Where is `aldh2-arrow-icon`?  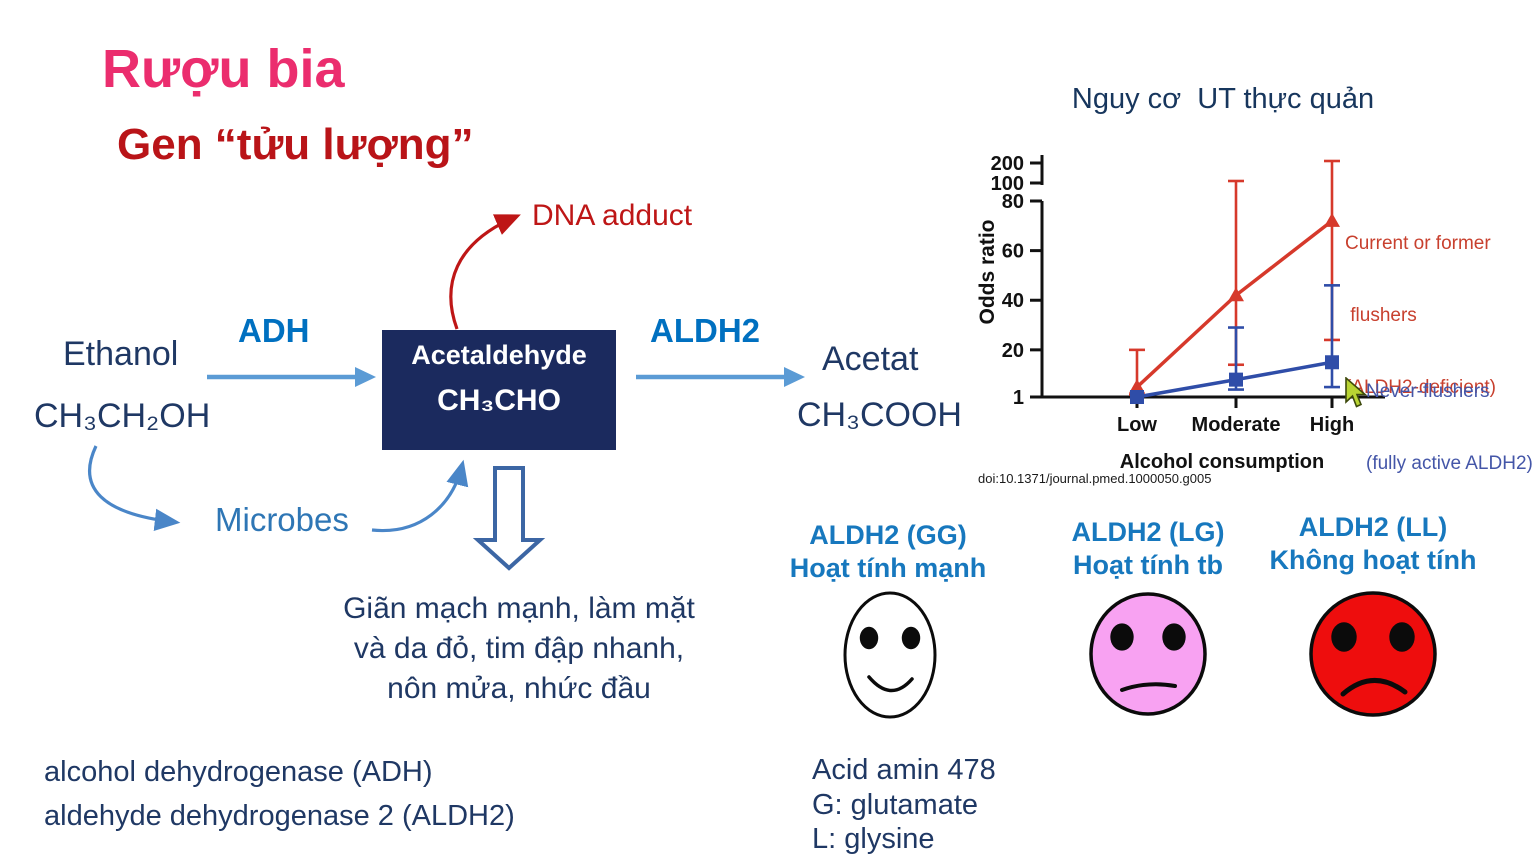
aldh2-arrow-icon is located at coordinates (720, 377).